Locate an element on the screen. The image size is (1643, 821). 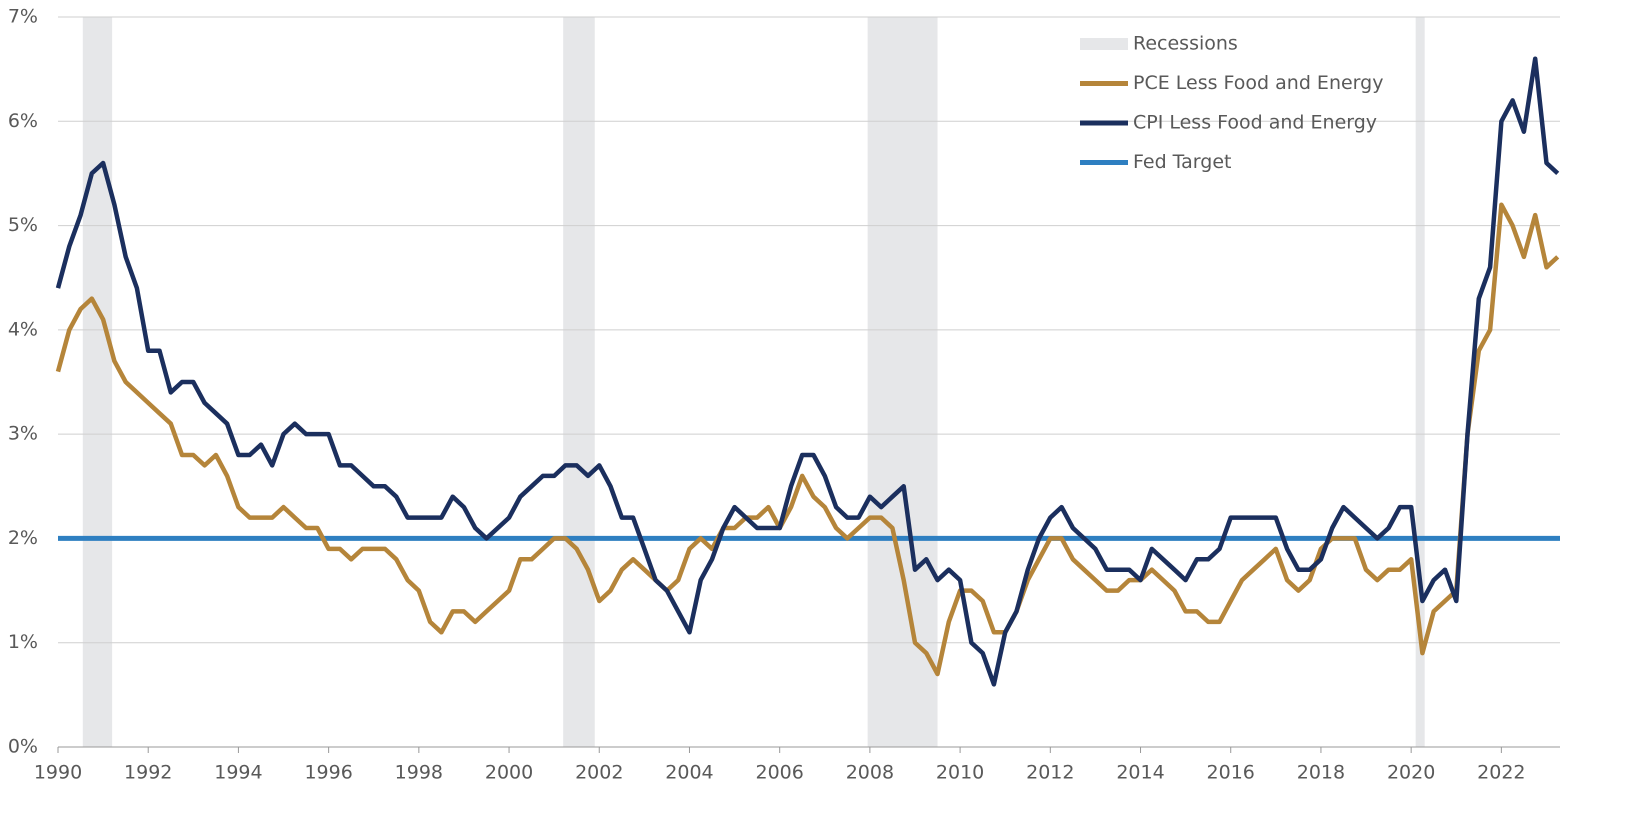
legend-swatch is located at coordinates (1104, 44).